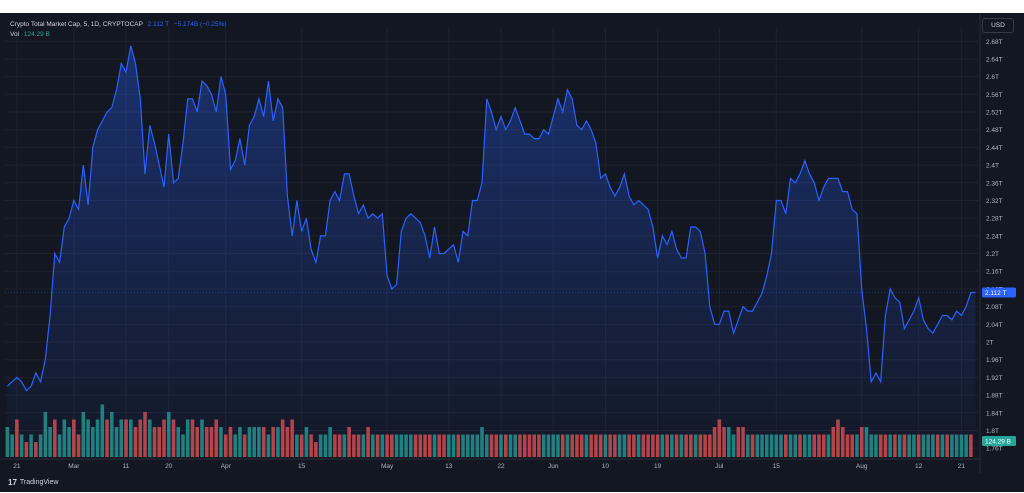 The width and height of the screenshot is (1024, 493). What do you see at coordinates (994, 95) in the screenshot?
I see `y-tick-label: 2.56T` at bounding box center [994, 95].